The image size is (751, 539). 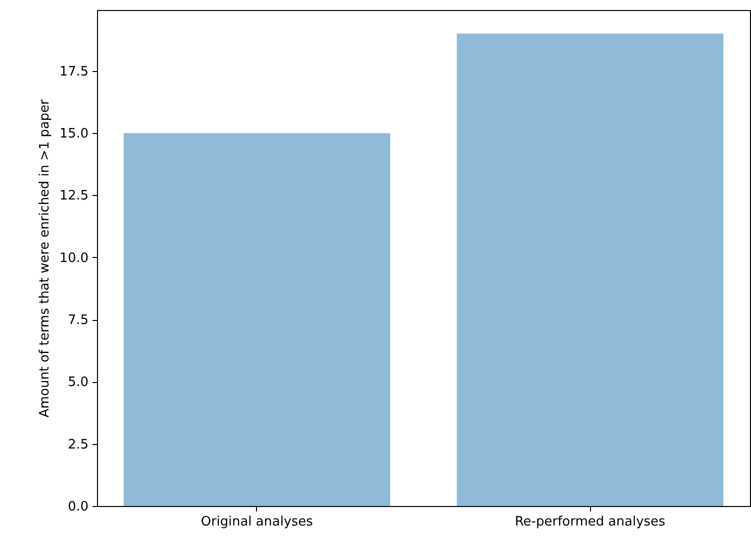 What do you see at coordinates (45, 258) in the screenshot?
I see `y-axis-title: Amount of terms that were enriched in >1 paper` at bounding box center [45, 258].